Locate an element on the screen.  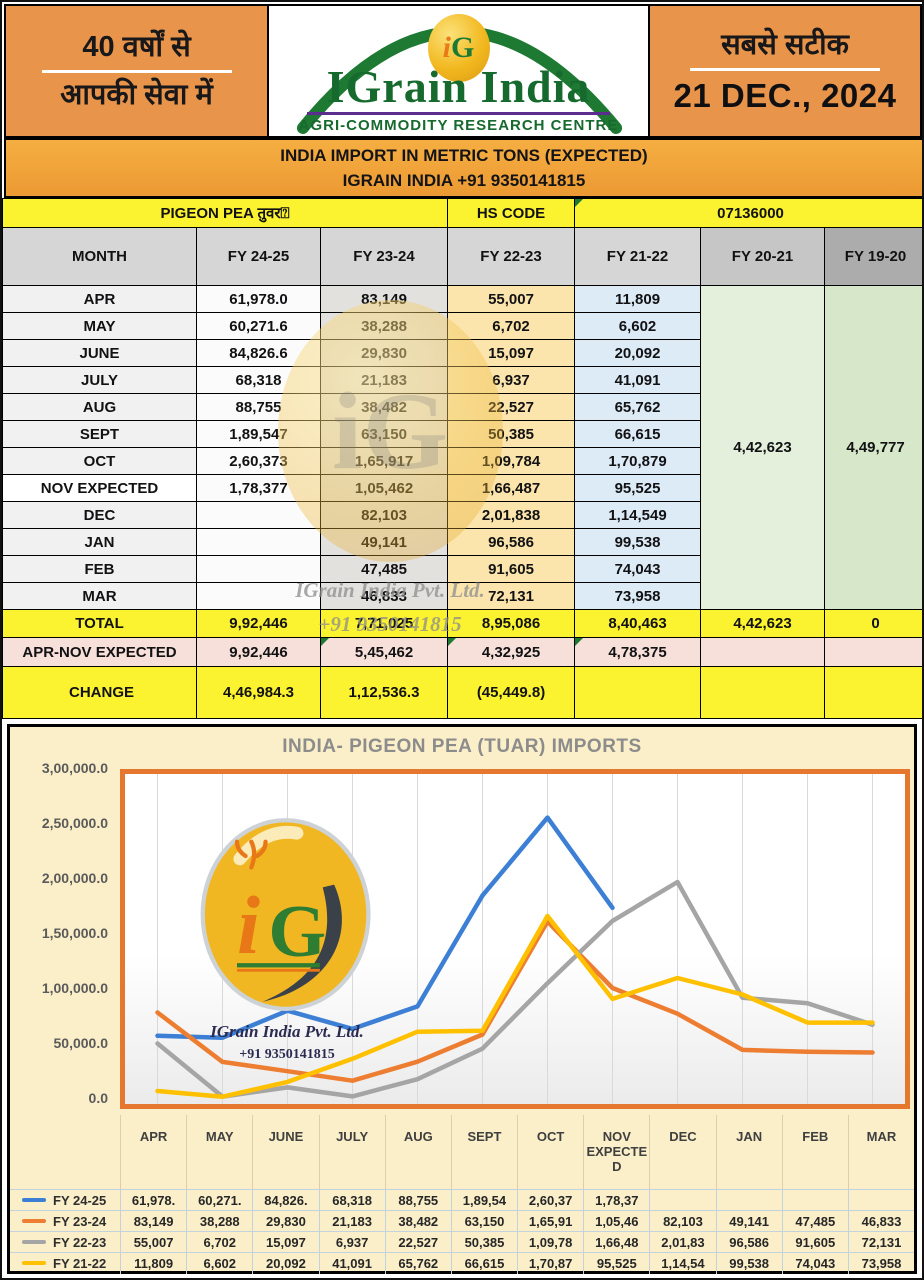
legend-value: 91,605 is located at coordinates (814, 1242).